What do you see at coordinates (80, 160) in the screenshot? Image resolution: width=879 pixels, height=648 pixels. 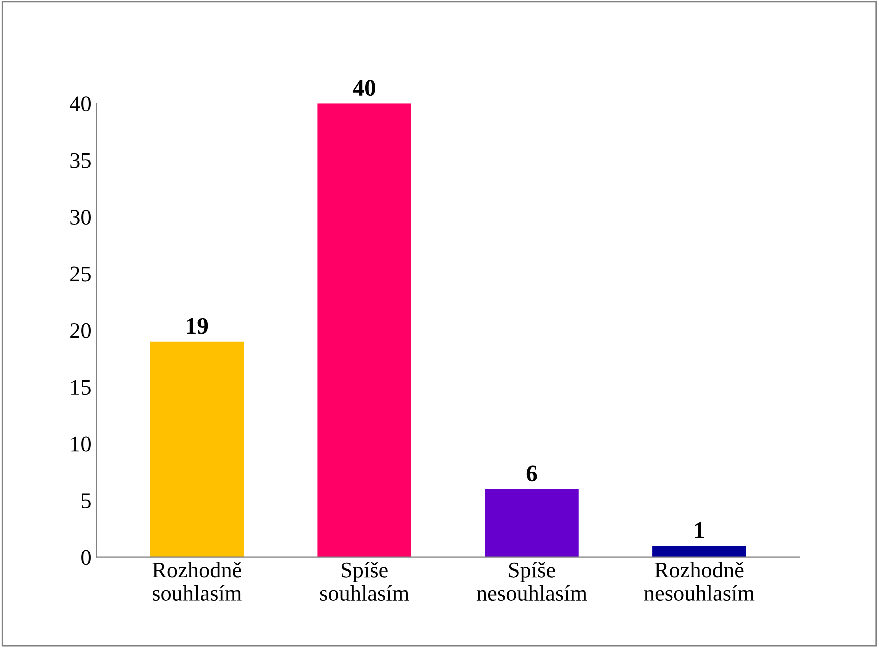 I see `y-tick-label: 35` at bounding box center [80, 160].